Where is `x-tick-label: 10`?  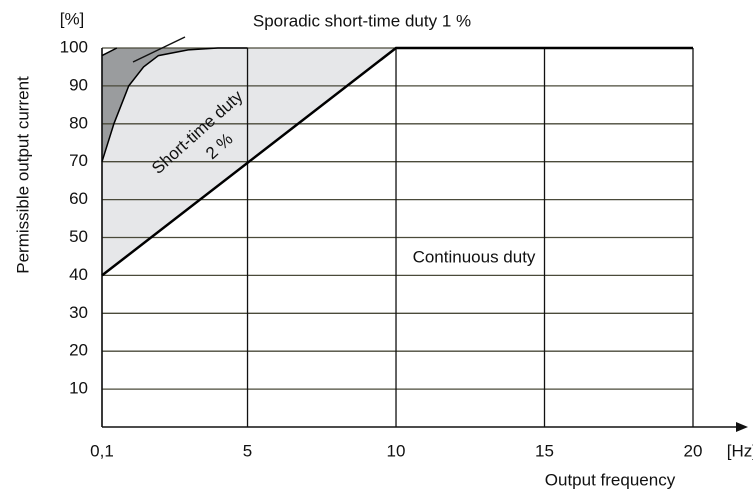
x-tick-label: 10 is located at coordinates (396, 450).